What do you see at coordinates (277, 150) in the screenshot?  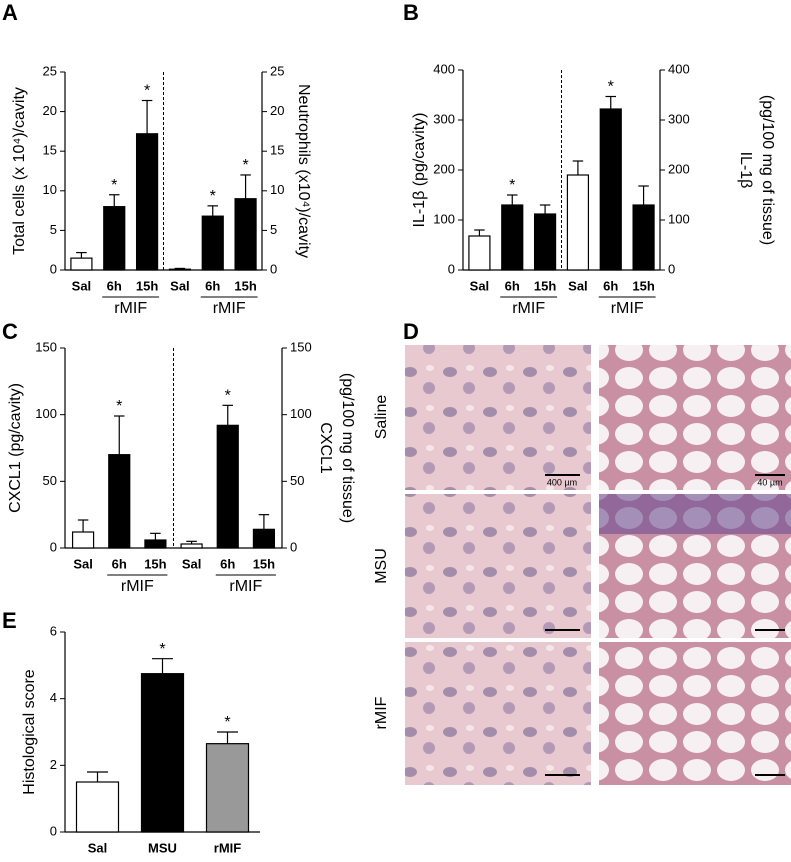 I see `y2-tick-label: 15` at bounding box center [277, 150].